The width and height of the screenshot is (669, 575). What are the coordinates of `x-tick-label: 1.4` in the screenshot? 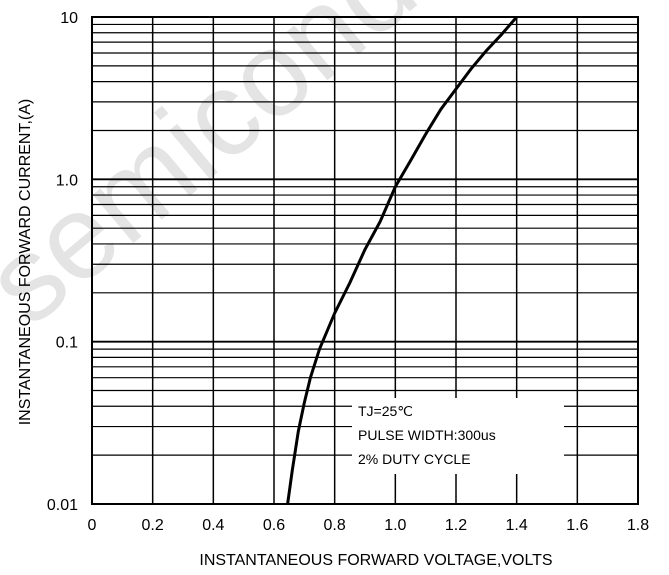 It's located at (517, 525).